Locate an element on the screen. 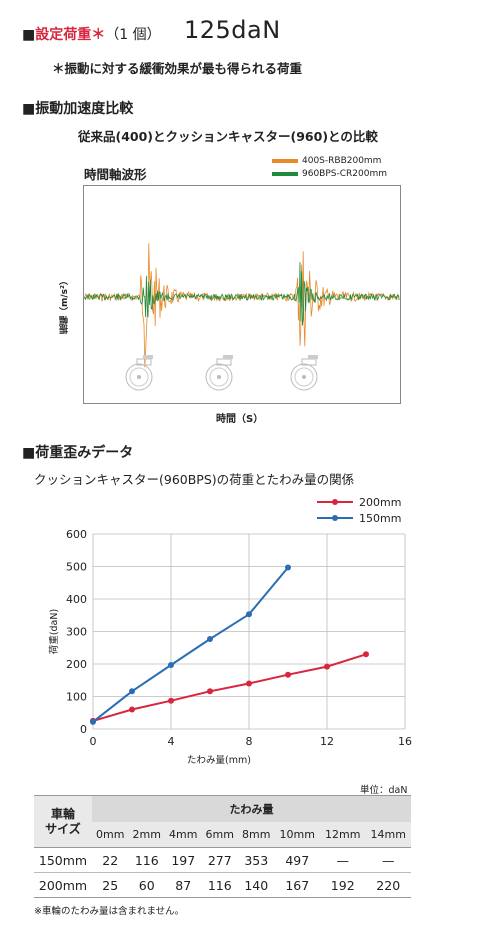 This screenshot has width=500, height=929. legend-label-150mm: 150mm is located at coordinates (380, 518).